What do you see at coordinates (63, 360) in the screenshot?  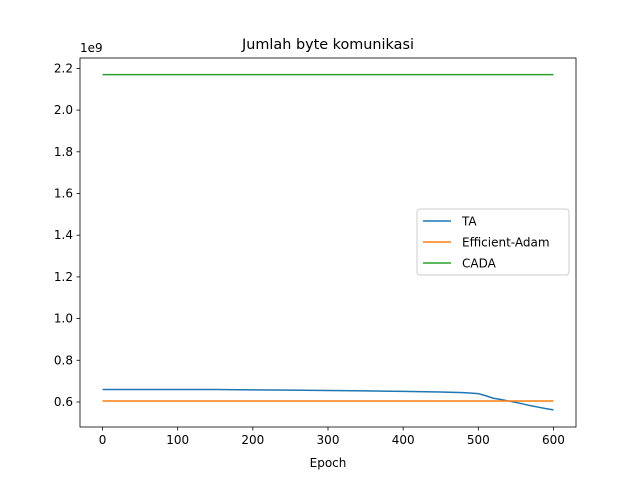 I see `y-tick-label-1: 0.8` at bounding box center [63, 360].